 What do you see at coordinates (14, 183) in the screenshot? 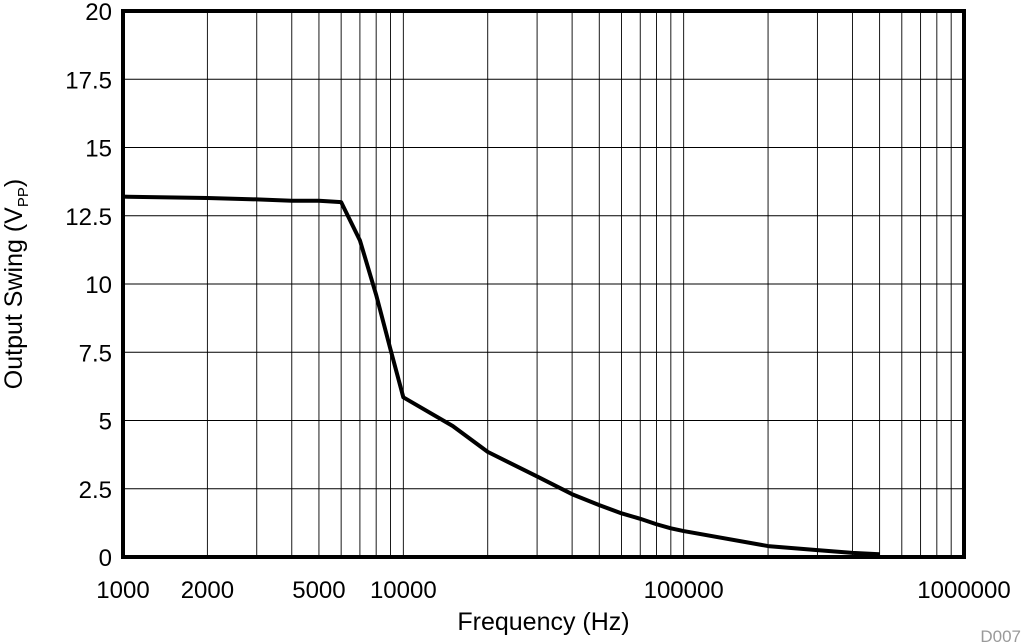
I see `y-axis-label-close: )` at bounding box center [14, 183].